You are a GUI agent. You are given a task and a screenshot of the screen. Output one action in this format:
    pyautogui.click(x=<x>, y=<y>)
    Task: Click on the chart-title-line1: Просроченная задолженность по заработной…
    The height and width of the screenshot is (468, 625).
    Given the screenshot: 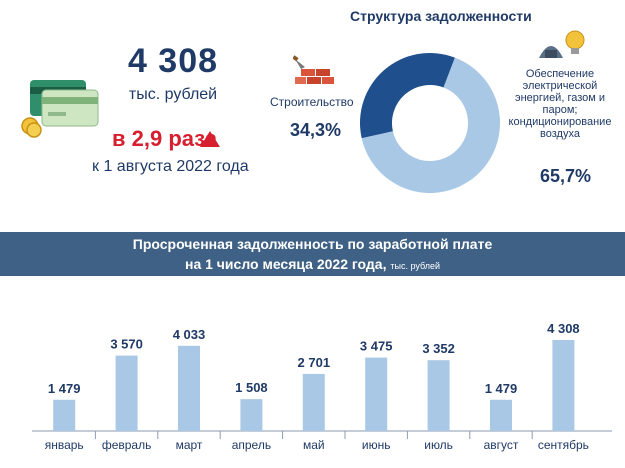 What is the action you would take?
    pyautogui.click(x=312, y=244)
    